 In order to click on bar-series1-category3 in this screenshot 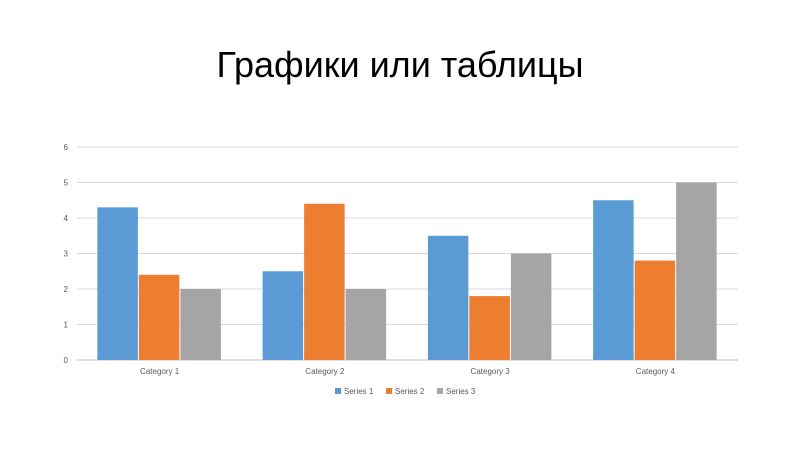, I will do `click(448, 297)`.